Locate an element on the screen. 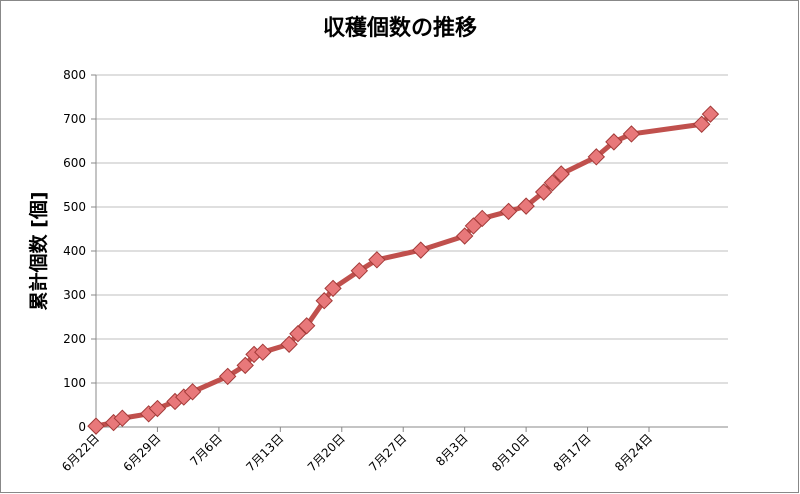  y-tick-label: 300 is located at coordinates (74, 295).